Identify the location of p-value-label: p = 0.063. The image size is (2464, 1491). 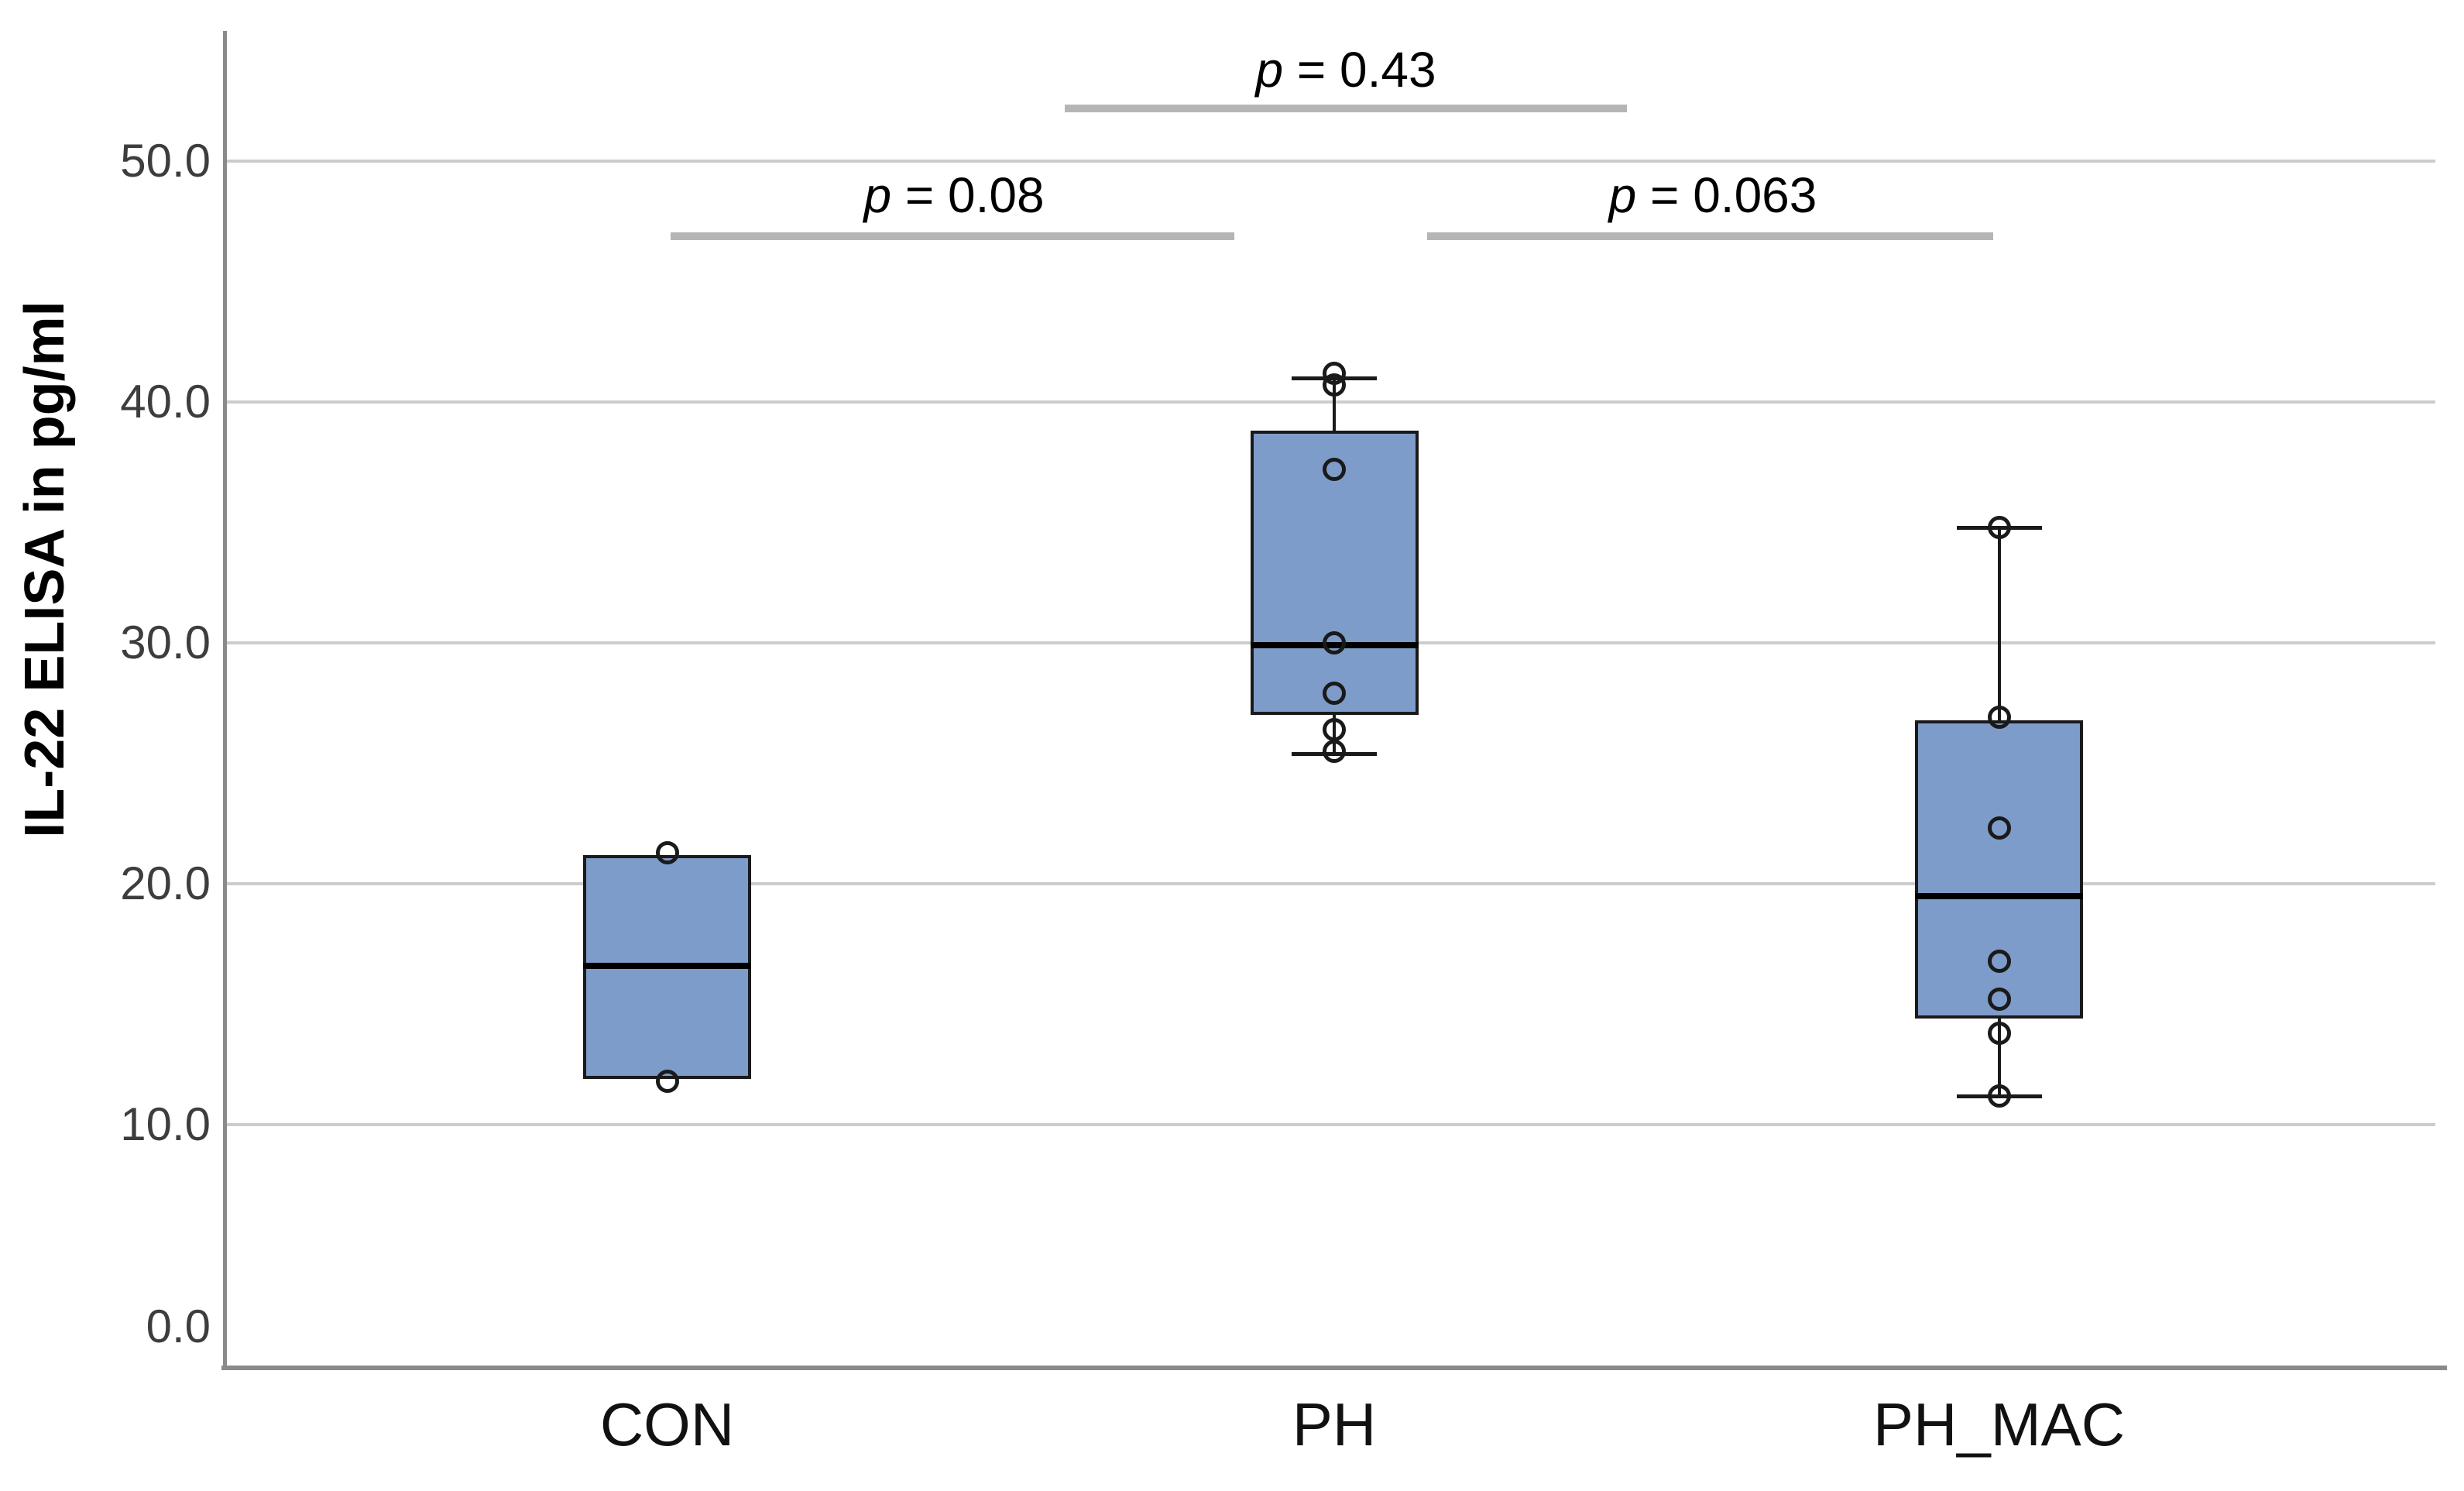
(1713, 195).